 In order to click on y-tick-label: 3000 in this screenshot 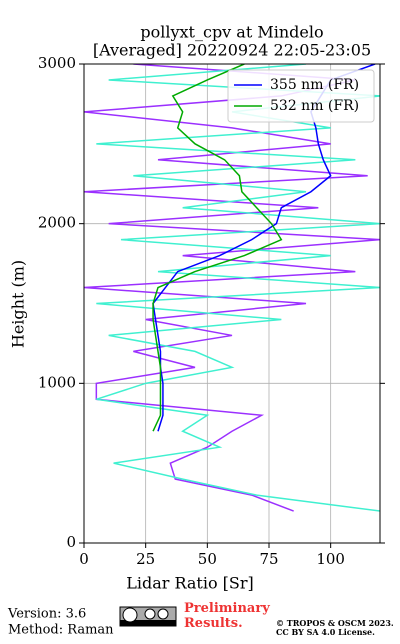, I will do `click(57, 63)`.